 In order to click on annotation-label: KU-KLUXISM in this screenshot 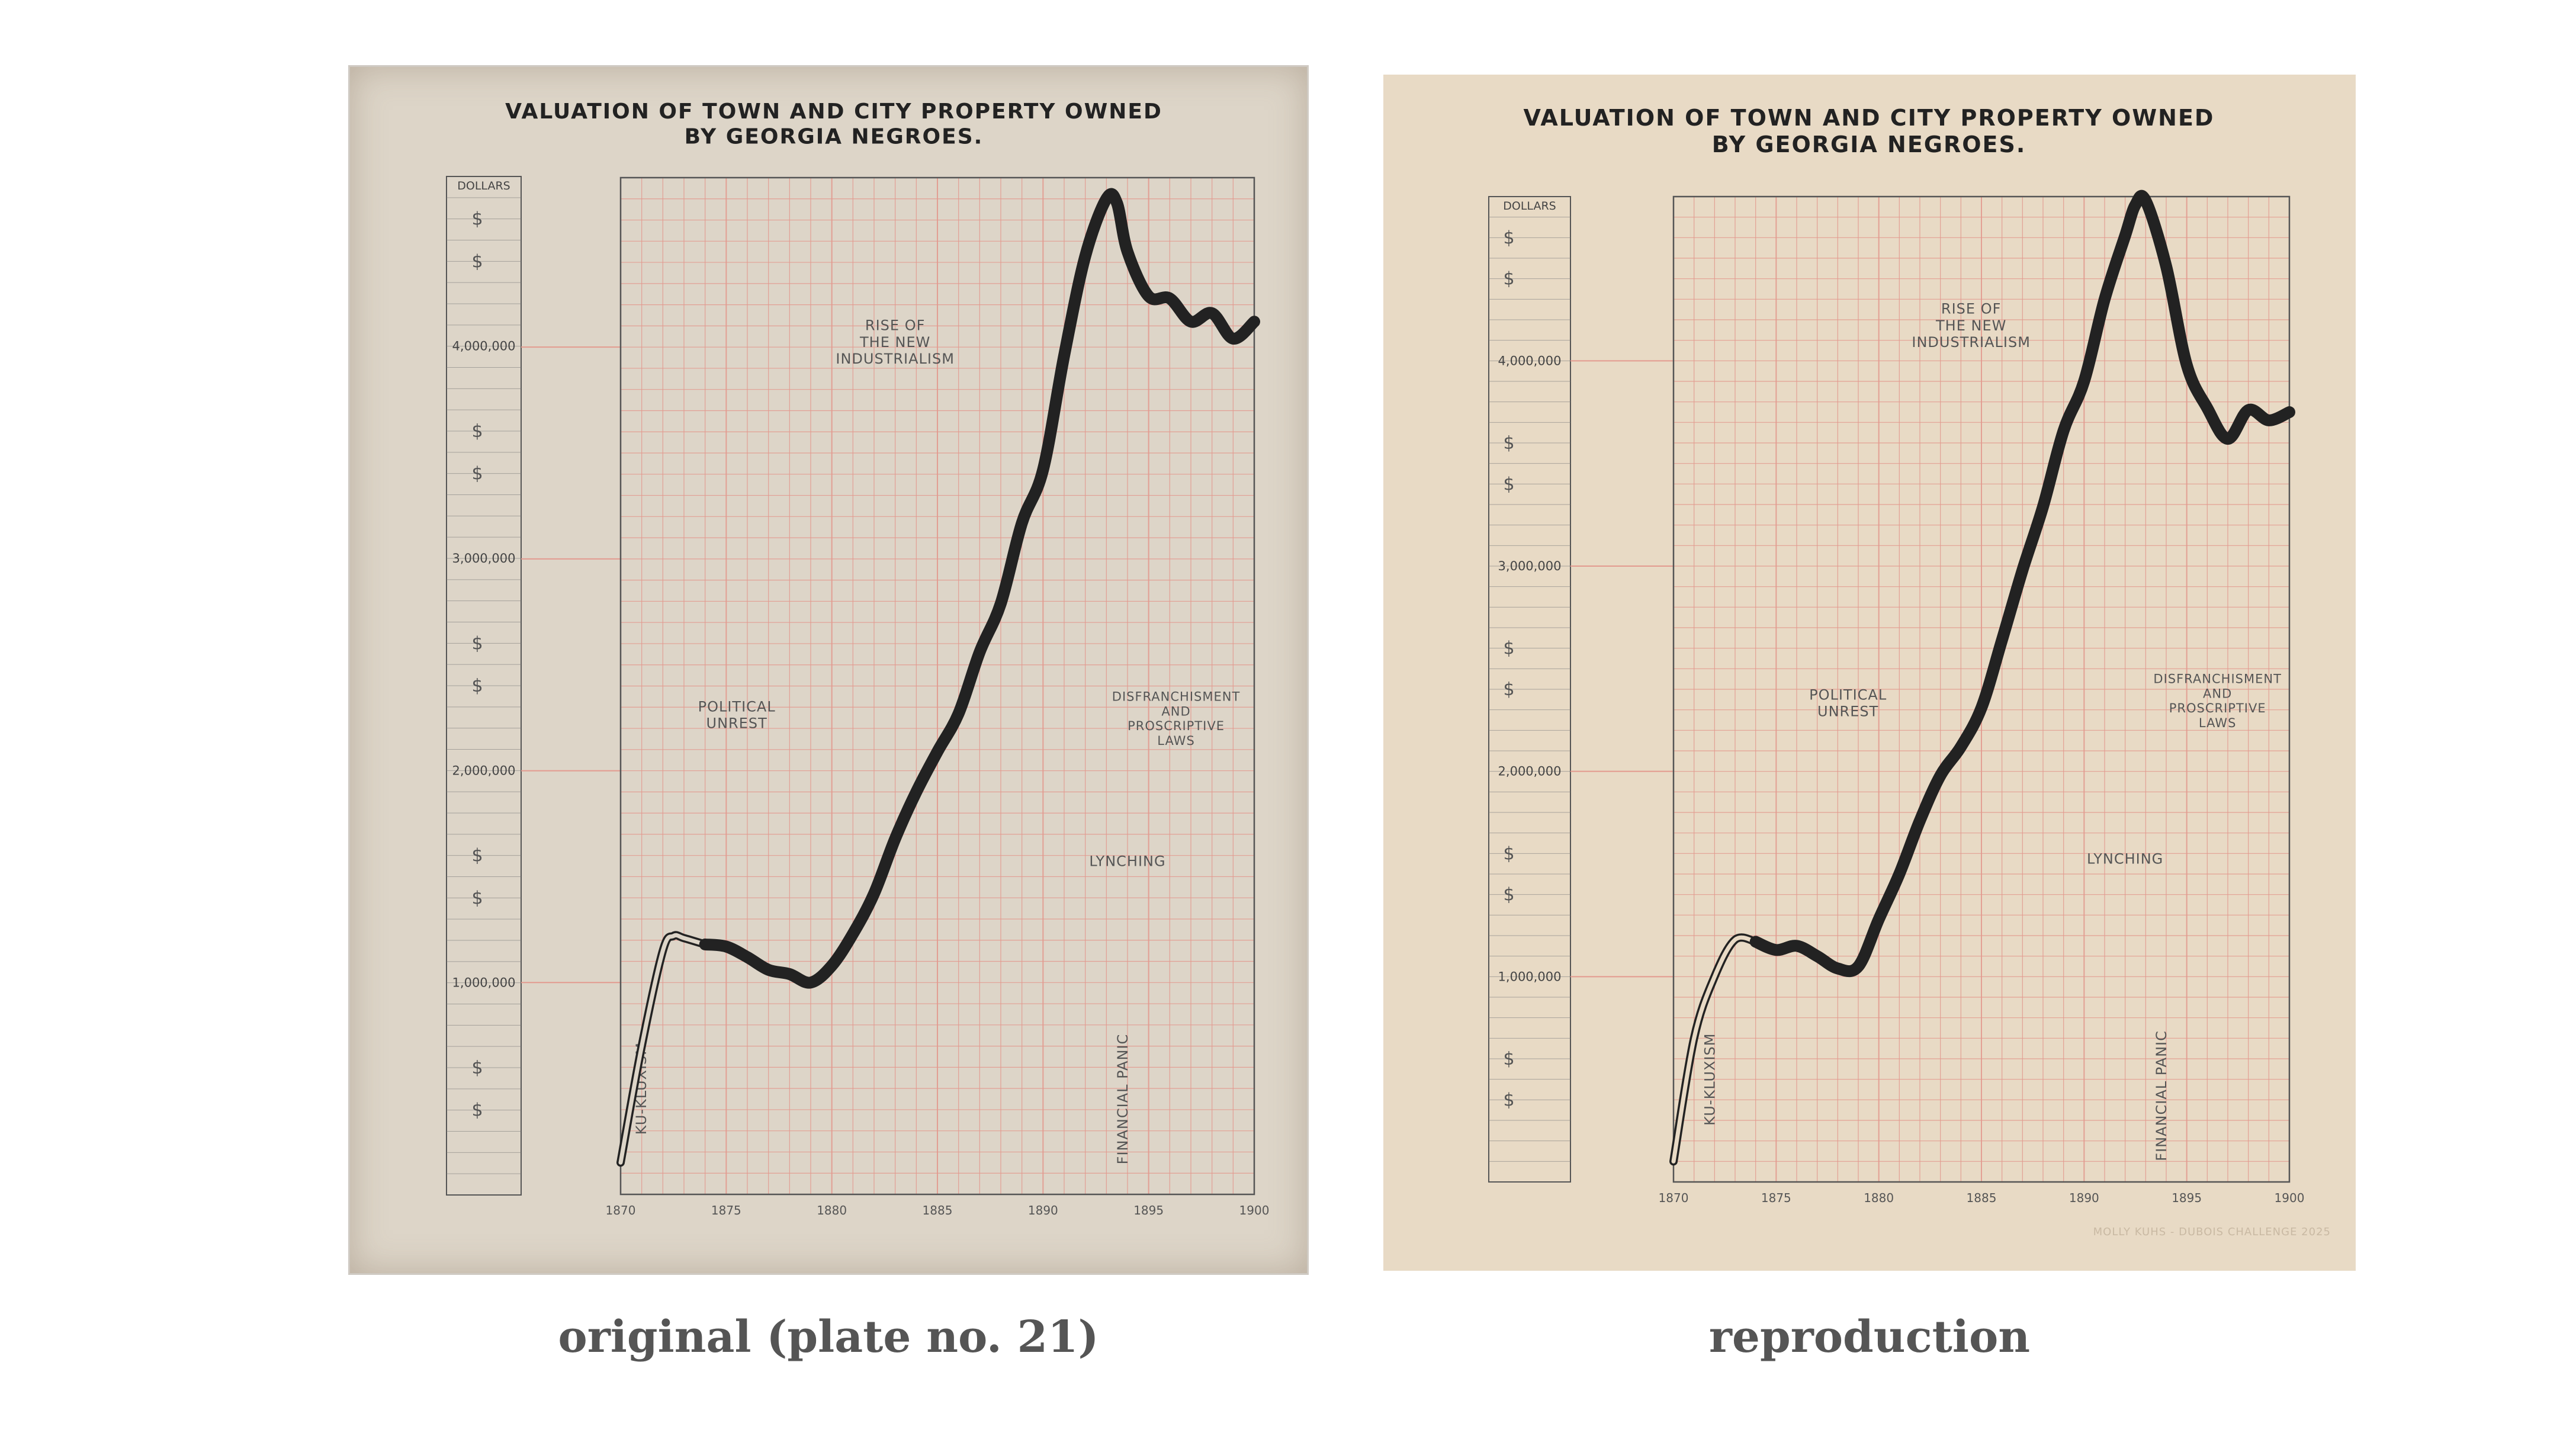, I will do `click(1709, 1079)`.